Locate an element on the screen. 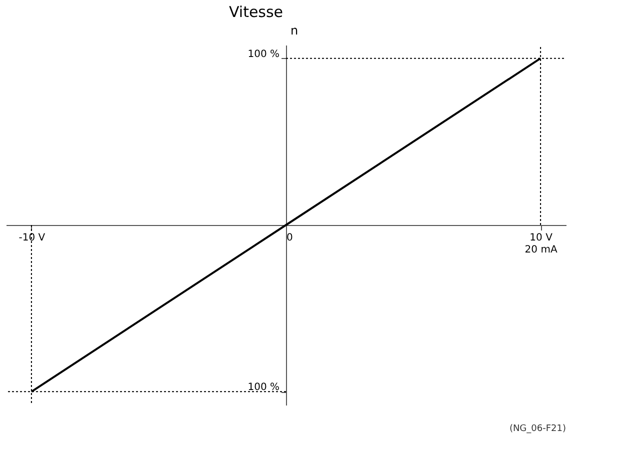  text: (NG_06-F21) is located at coordinates (537, 429).